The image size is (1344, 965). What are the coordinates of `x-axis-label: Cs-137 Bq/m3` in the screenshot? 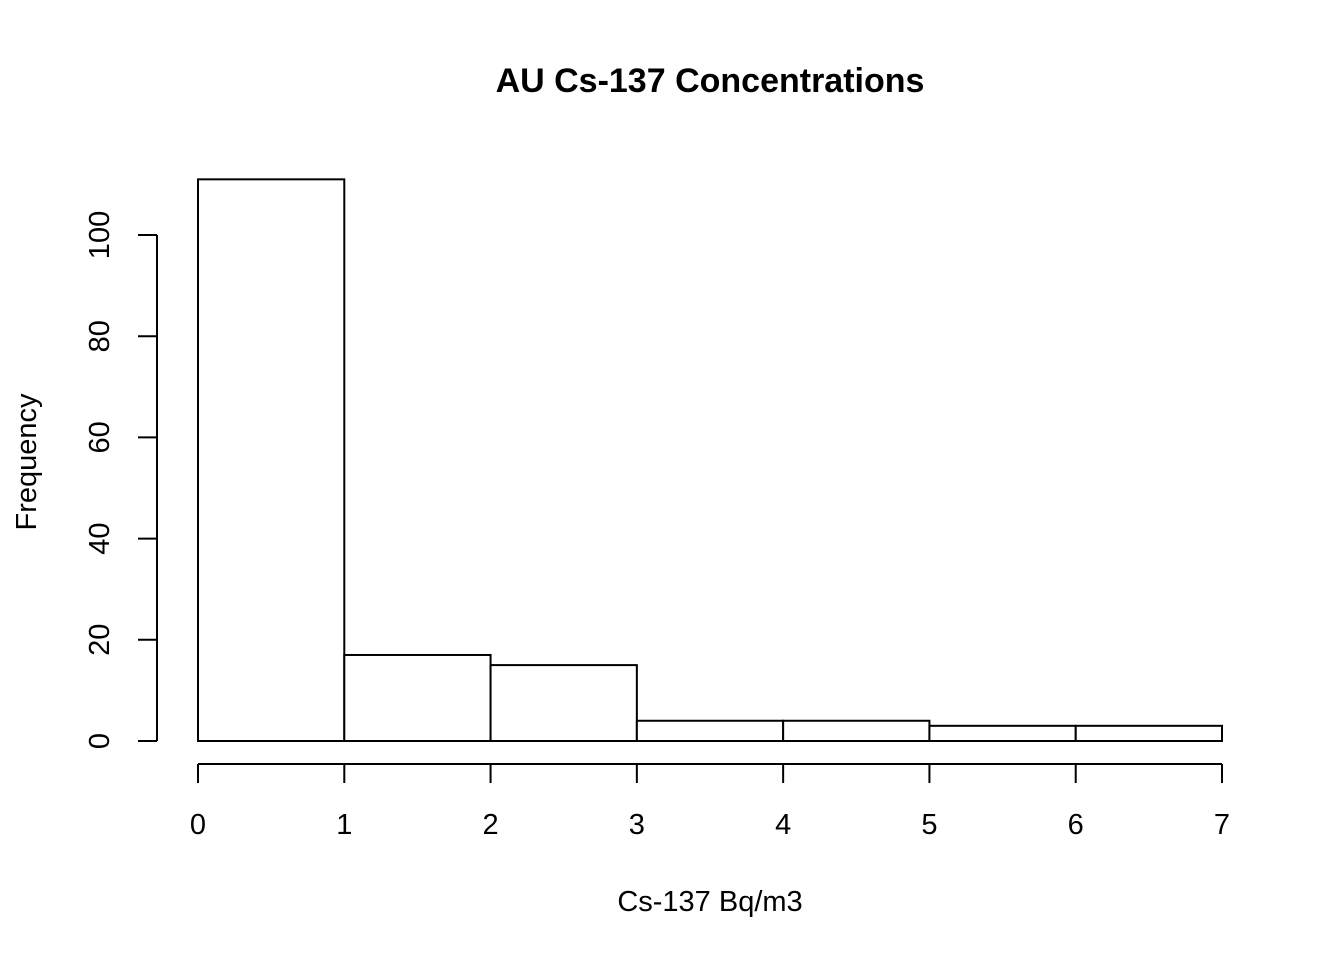 It's located at (709, 902).